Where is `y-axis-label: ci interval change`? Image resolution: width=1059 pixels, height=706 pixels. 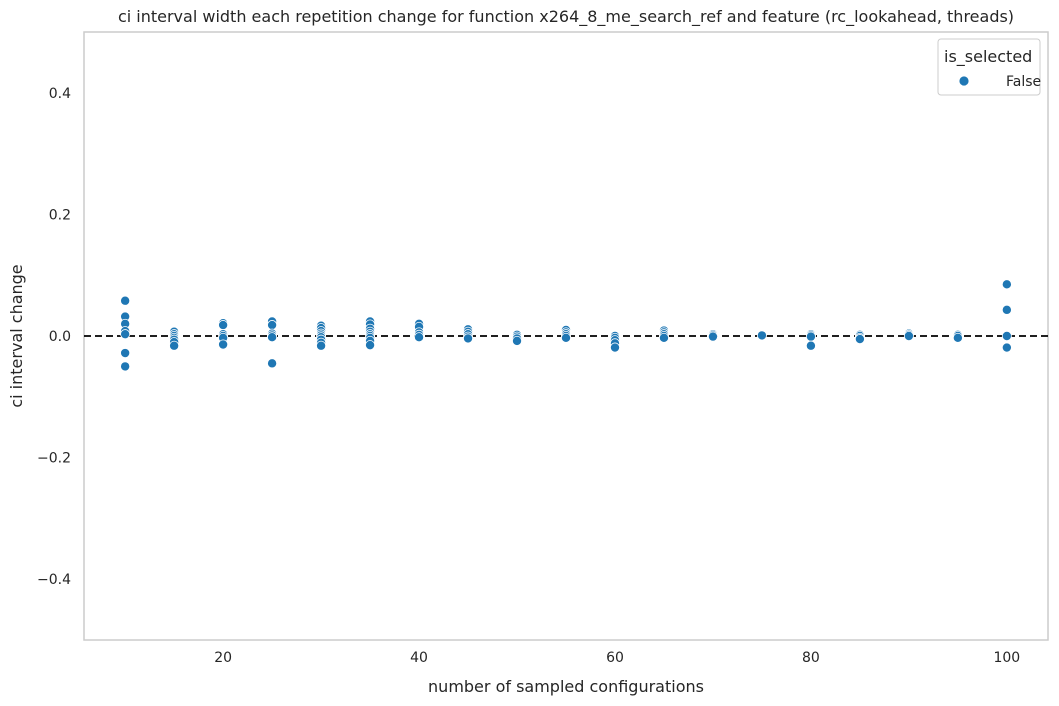
y-axis-label: ci interval change is located at coordinates (16, 335).